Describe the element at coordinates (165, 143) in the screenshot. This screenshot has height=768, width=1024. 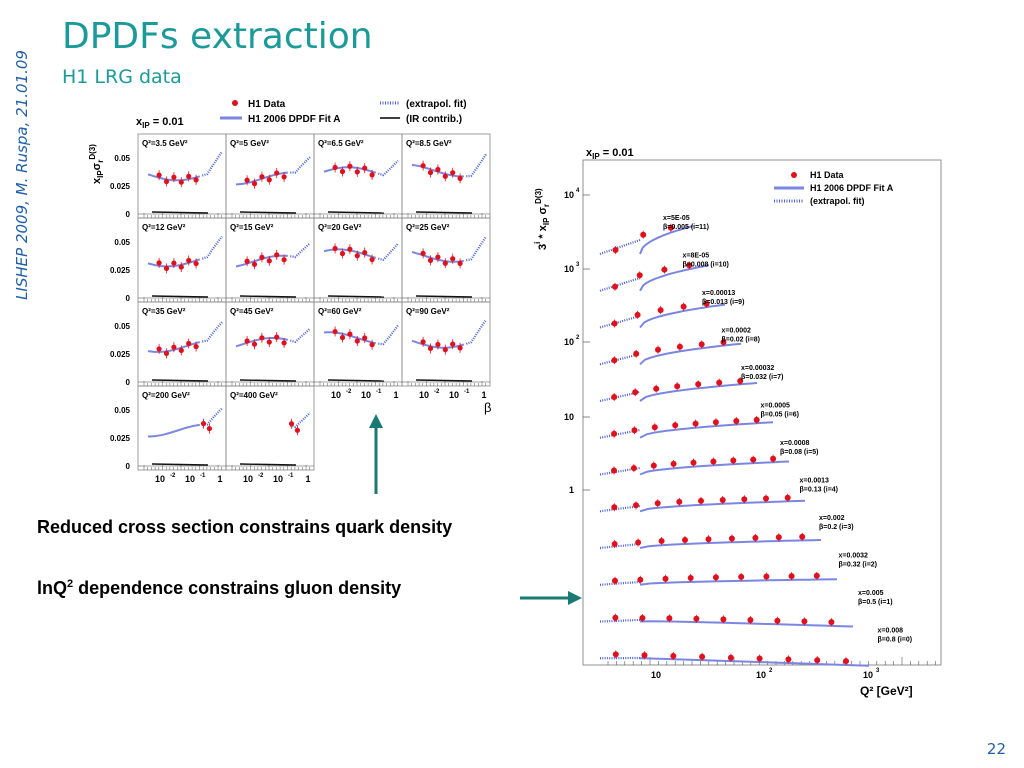
I see `panel-q2-label: Q²=3.5 GeV²` at that location.